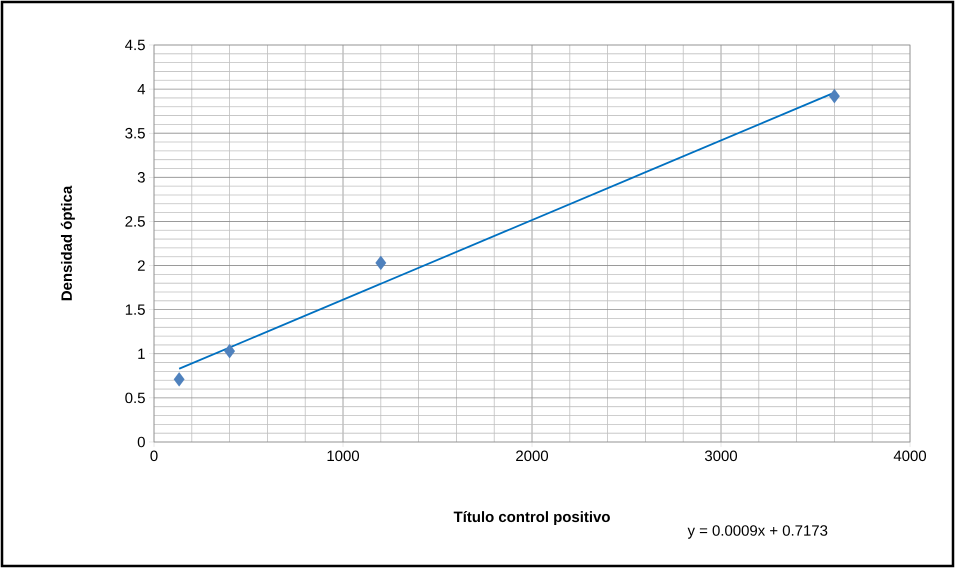 This screenshot has height=568, width=955. I want to click on y-tick-label: 3, so click(141, 177).